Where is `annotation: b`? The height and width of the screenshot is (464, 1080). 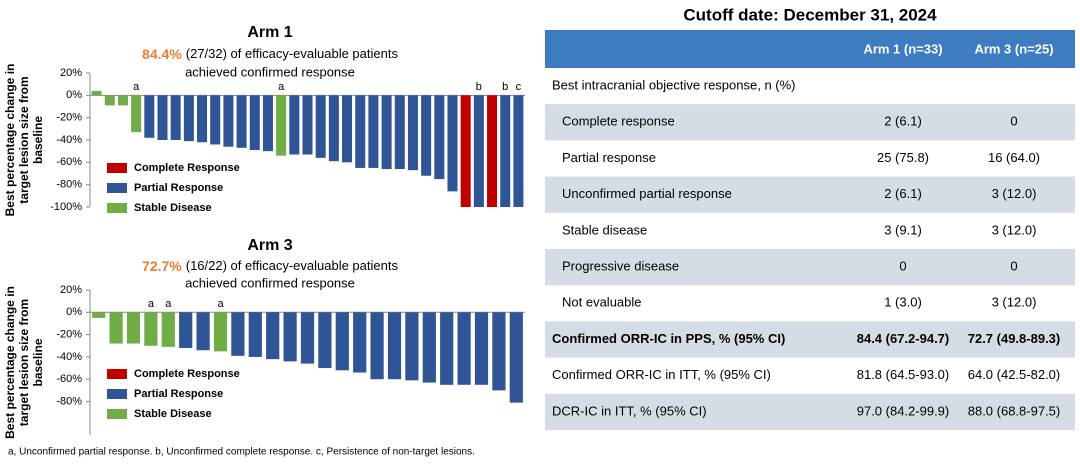
annotation: b is located at coordinates (505, 87).